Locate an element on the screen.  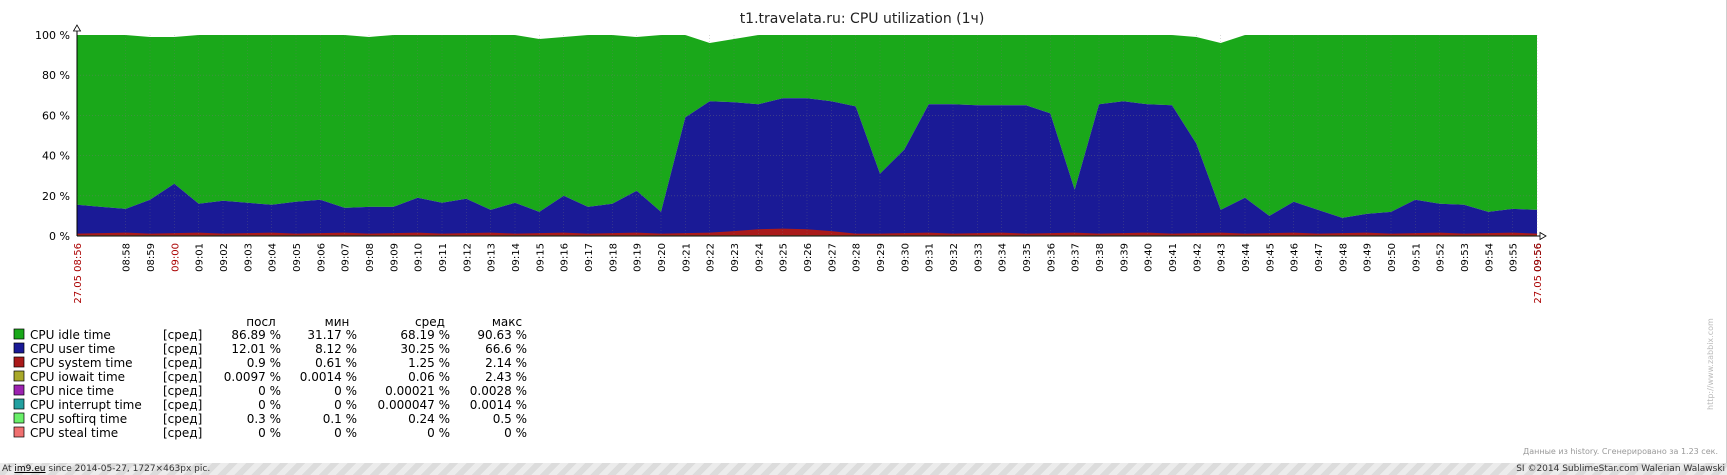
x-tick-label: 09:35 is located at coordinates (1027, 257).